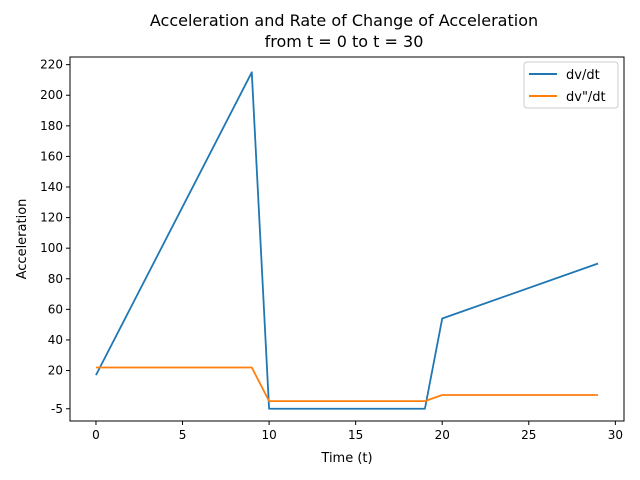  I want to click on y-tick-label: 180, so click(51, 126).